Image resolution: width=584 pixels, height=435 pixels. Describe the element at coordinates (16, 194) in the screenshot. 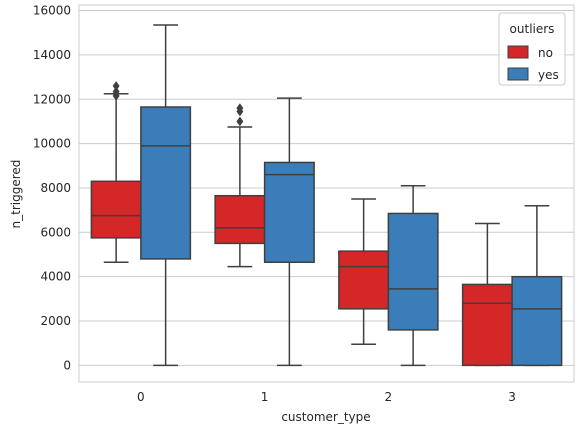

I see `y-axis-label: n_triggered` at that location.